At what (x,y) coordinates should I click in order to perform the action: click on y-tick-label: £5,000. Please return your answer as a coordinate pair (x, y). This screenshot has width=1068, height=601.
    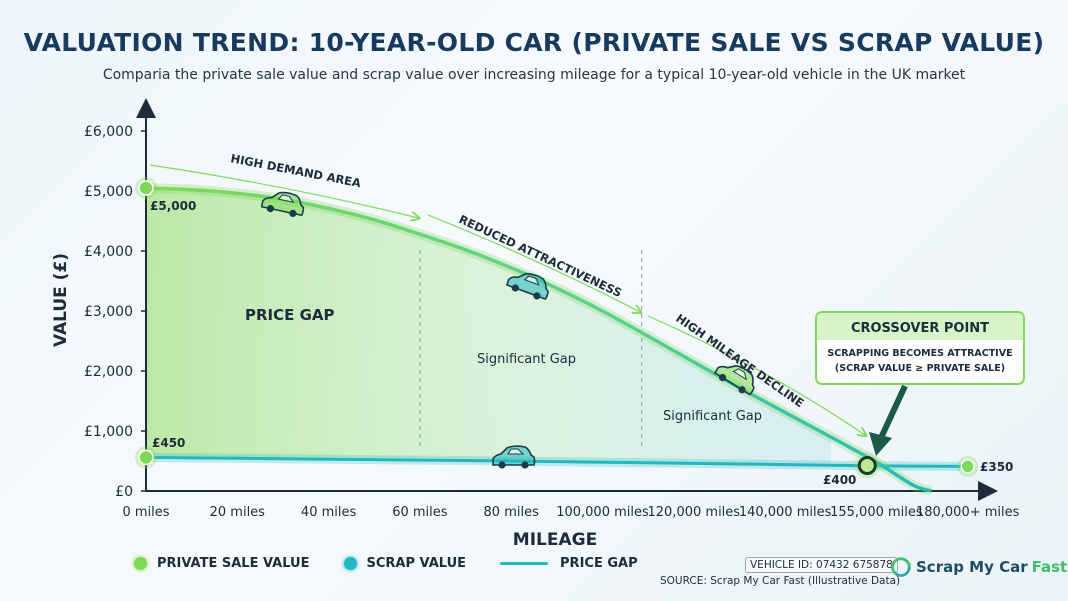
    Looking at the image, I should click on (108, 192).